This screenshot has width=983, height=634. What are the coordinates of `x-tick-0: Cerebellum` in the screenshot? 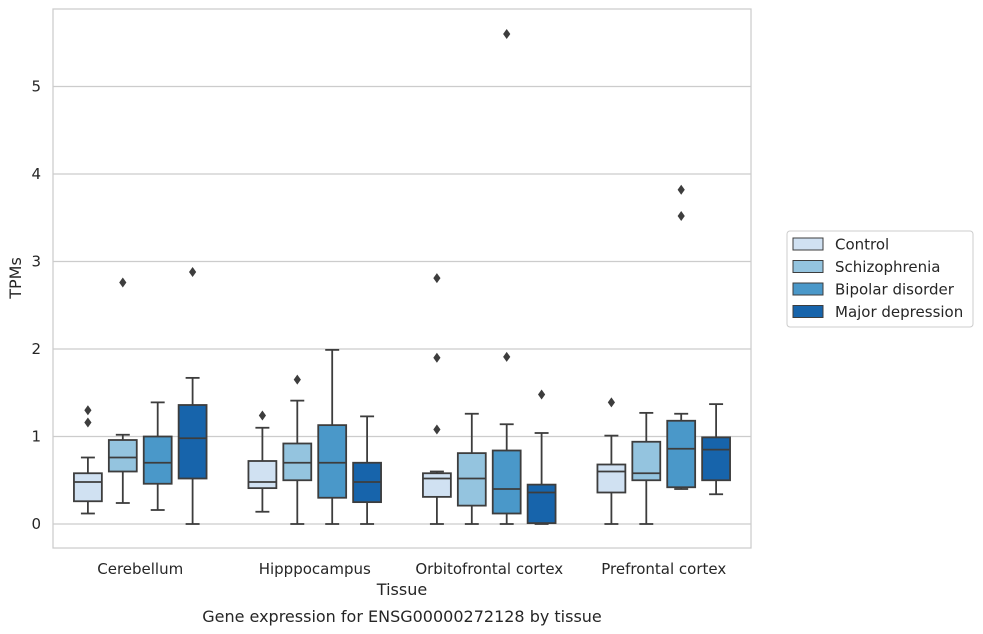 It's located at (140, 569).